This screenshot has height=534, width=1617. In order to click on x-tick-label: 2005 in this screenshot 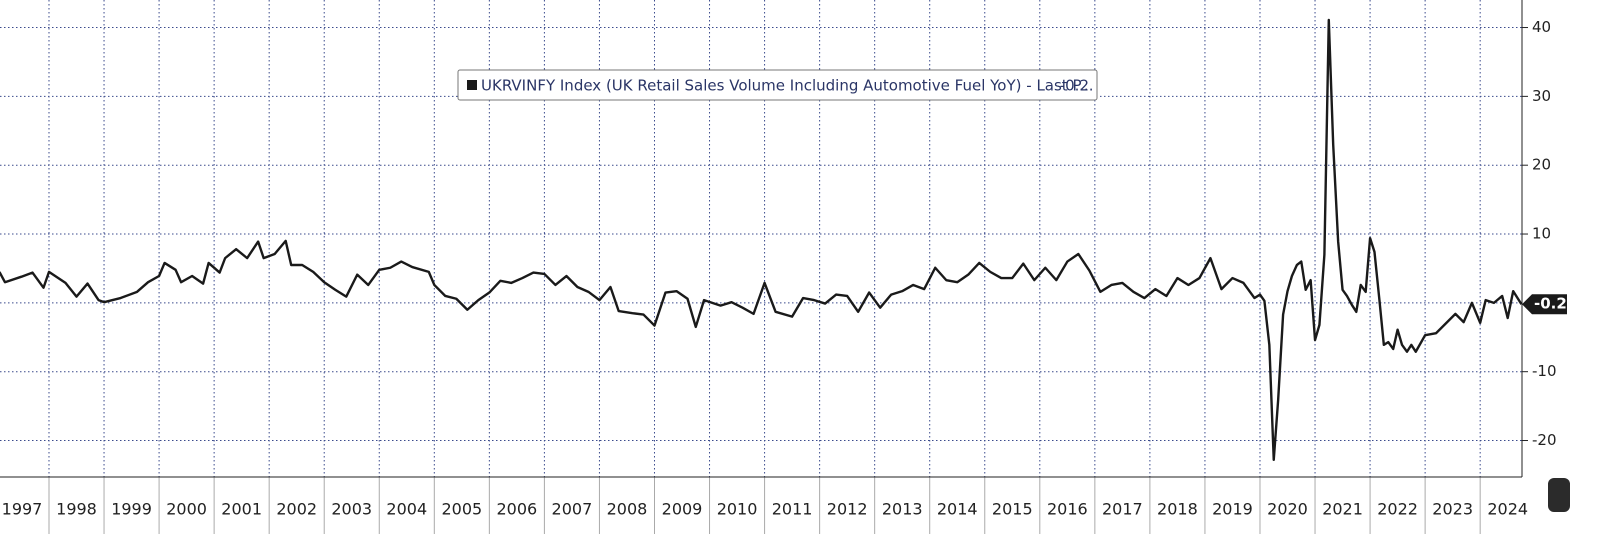, I will do `click(461, 509)`.